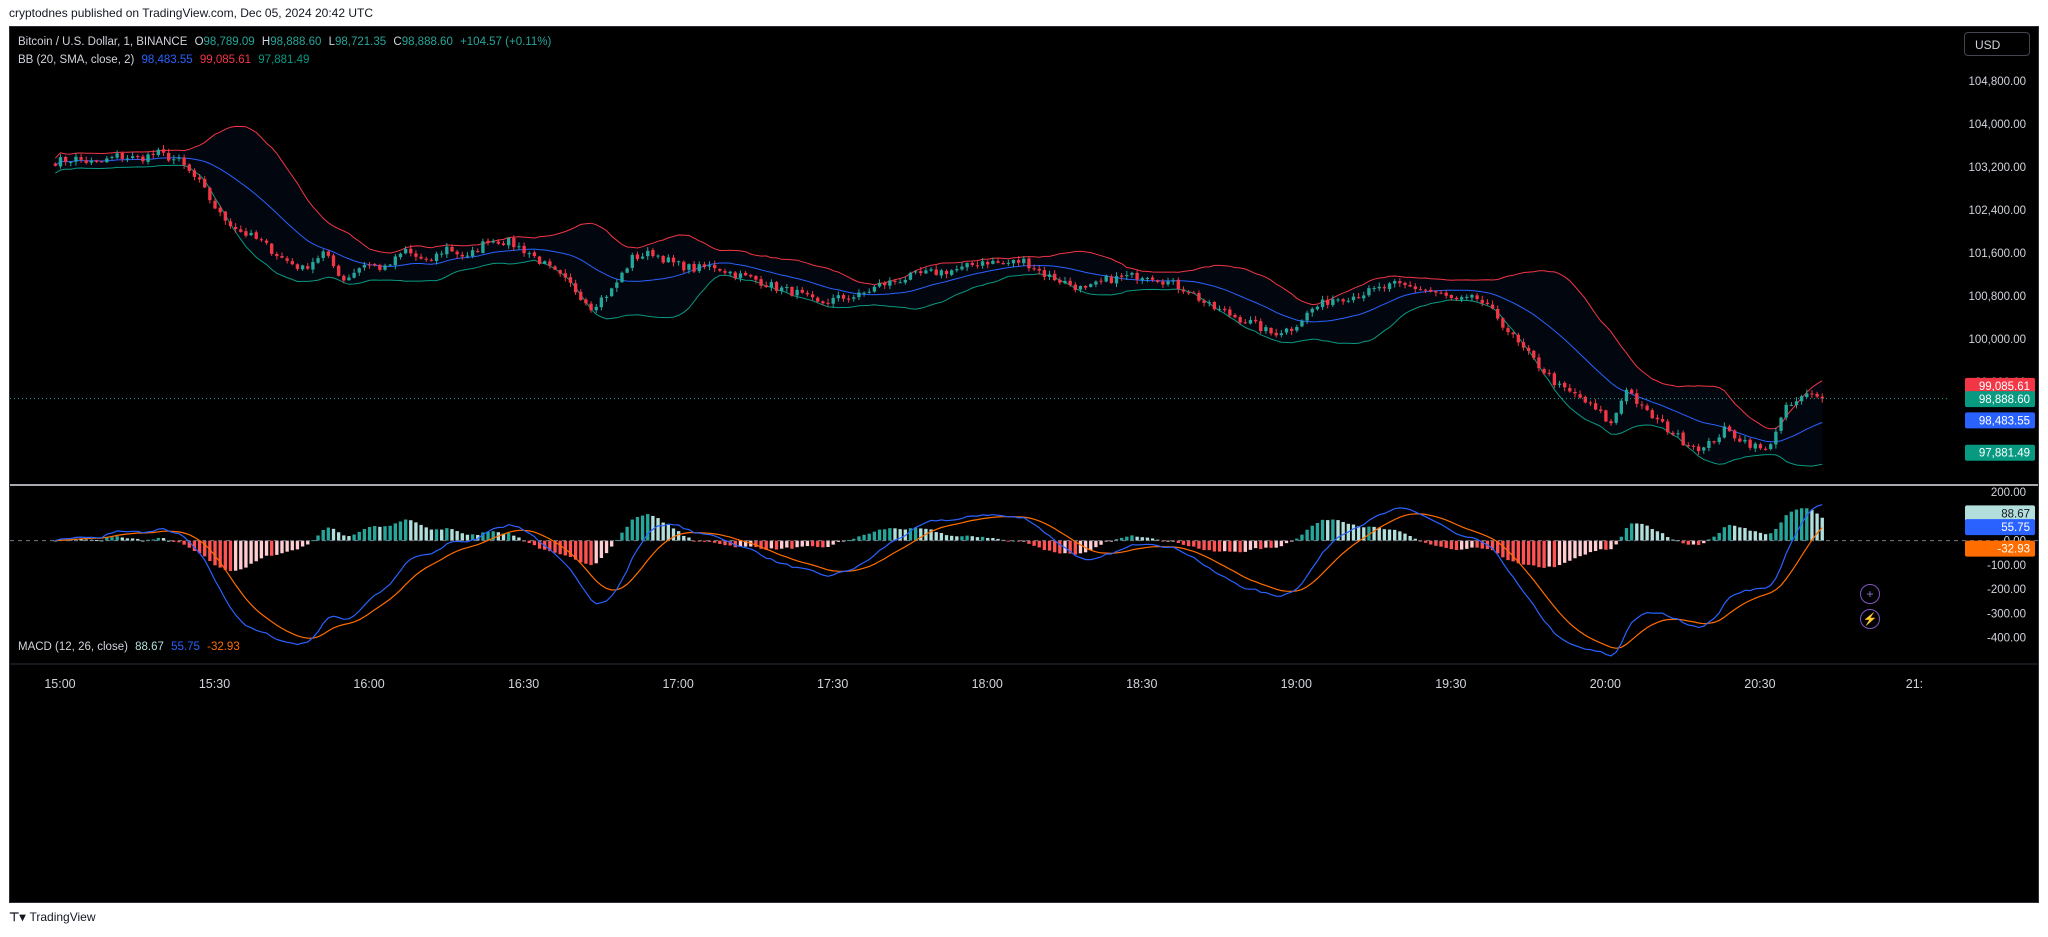 This screenshot has width=2048, height=937. What do you see at coordinates (1870, 619) in the screenshot?
I see `lightning-icon: ⚡` at bounding box center [1870, 619].